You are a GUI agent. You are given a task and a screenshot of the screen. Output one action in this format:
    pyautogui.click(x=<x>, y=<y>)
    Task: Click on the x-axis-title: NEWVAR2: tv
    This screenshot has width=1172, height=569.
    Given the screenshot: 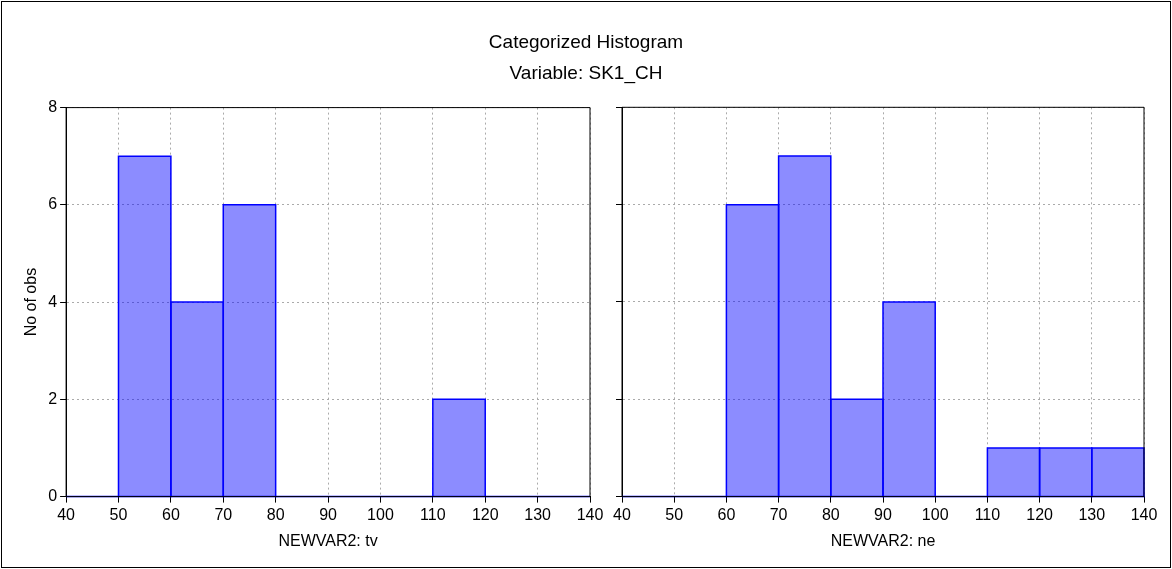 What is the action you would take?
    pyautogui.click(x=328, y=540)
    